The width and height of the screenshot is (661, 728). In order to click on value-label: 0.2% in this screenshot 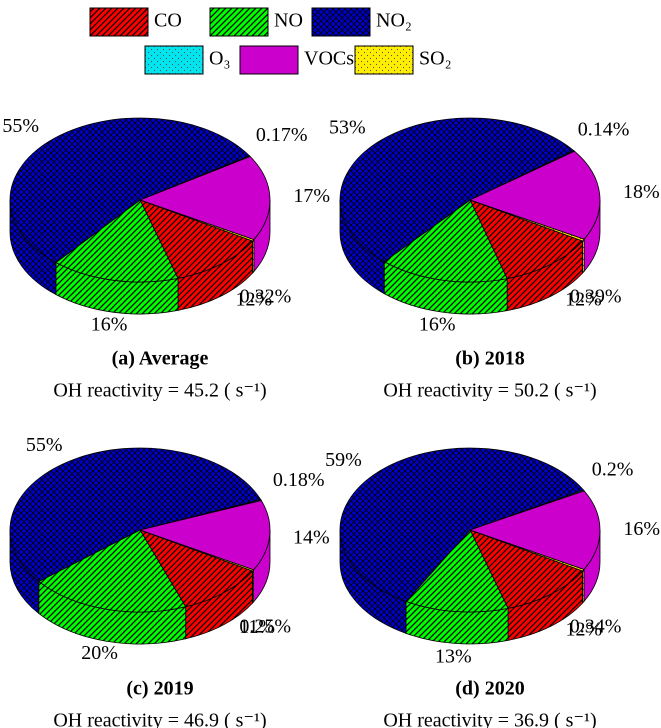, I will do `click(613, 470)`.